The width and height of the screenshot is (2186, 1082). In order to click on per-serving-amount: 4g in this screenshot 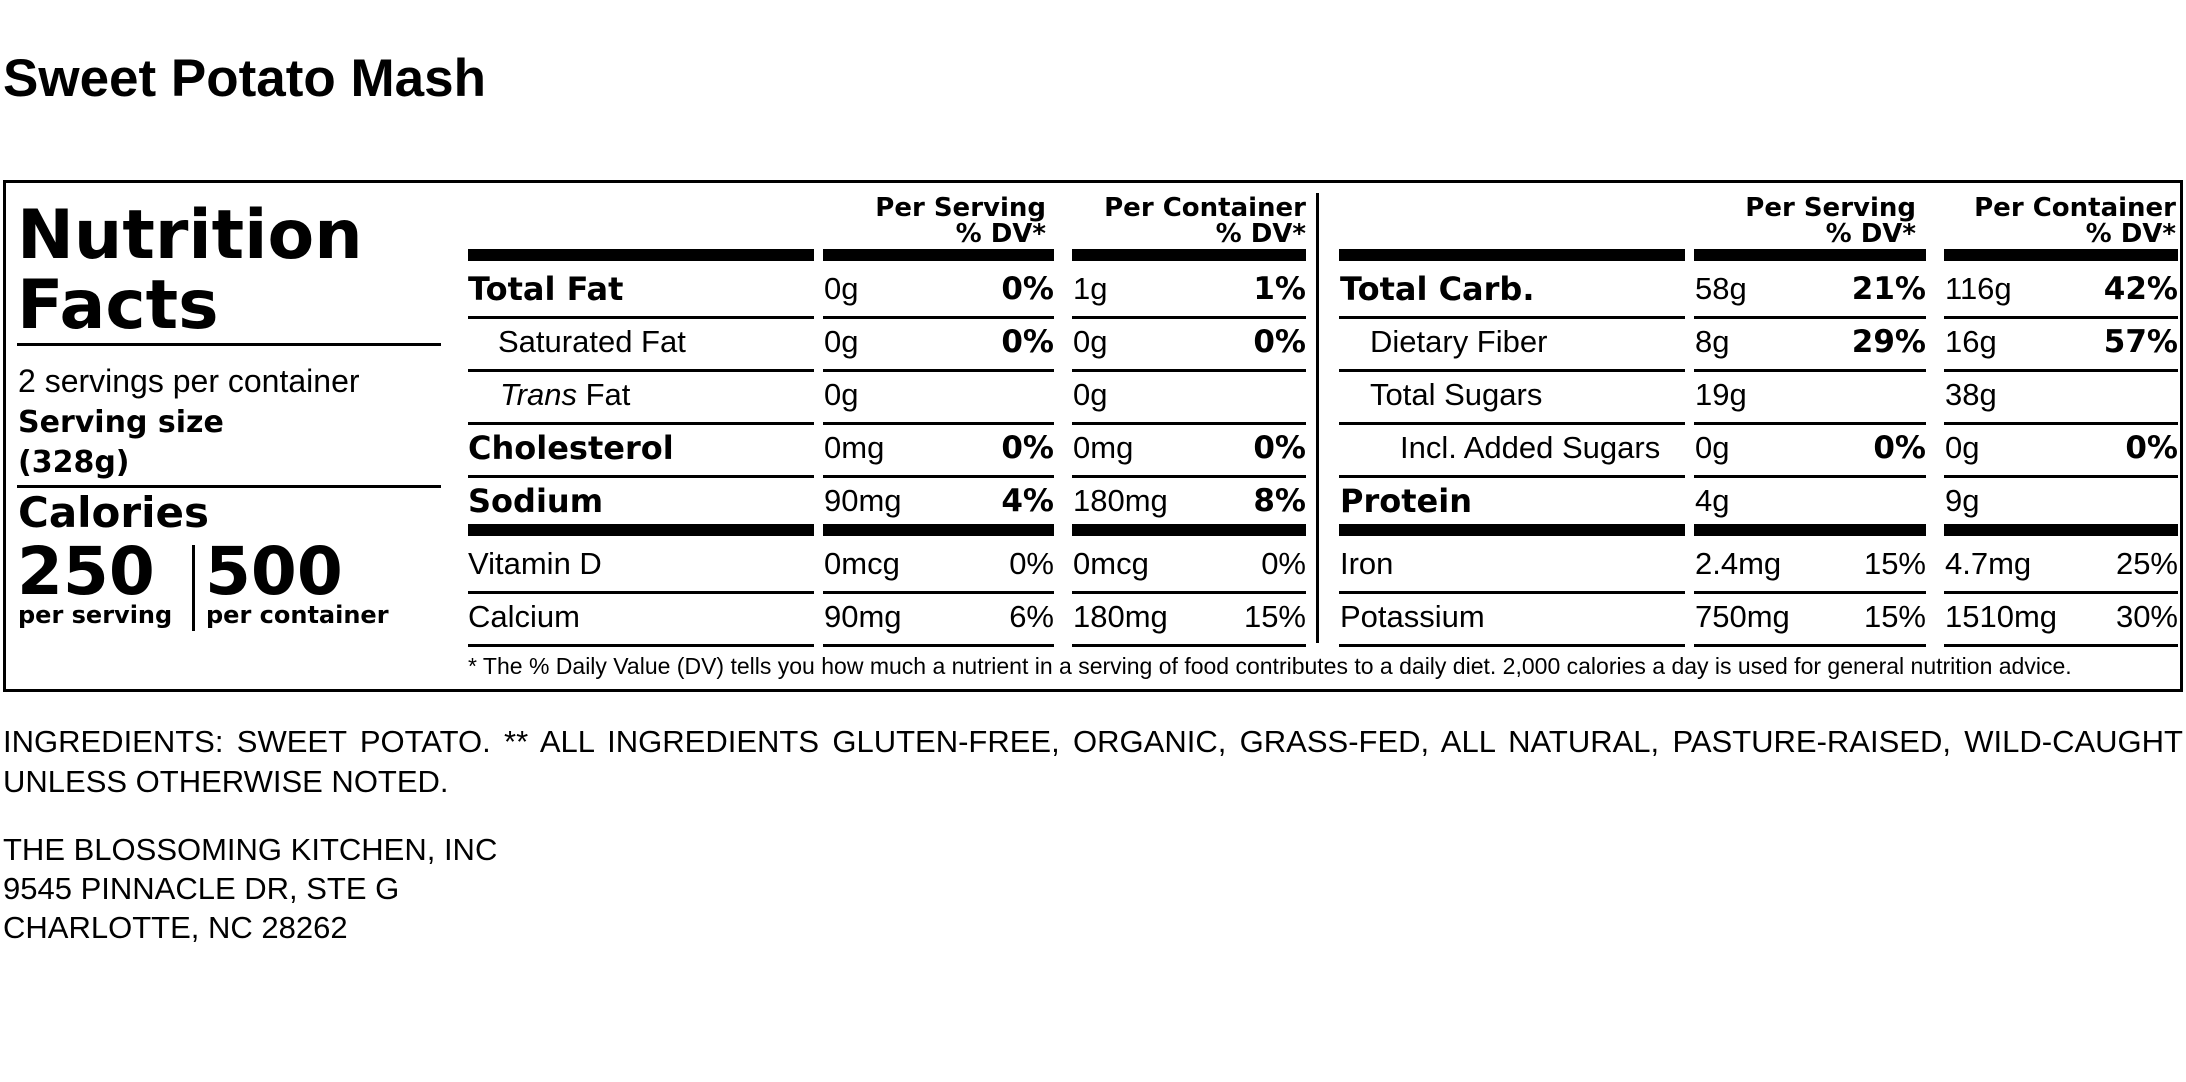, I will do `click(1712, 500)`.